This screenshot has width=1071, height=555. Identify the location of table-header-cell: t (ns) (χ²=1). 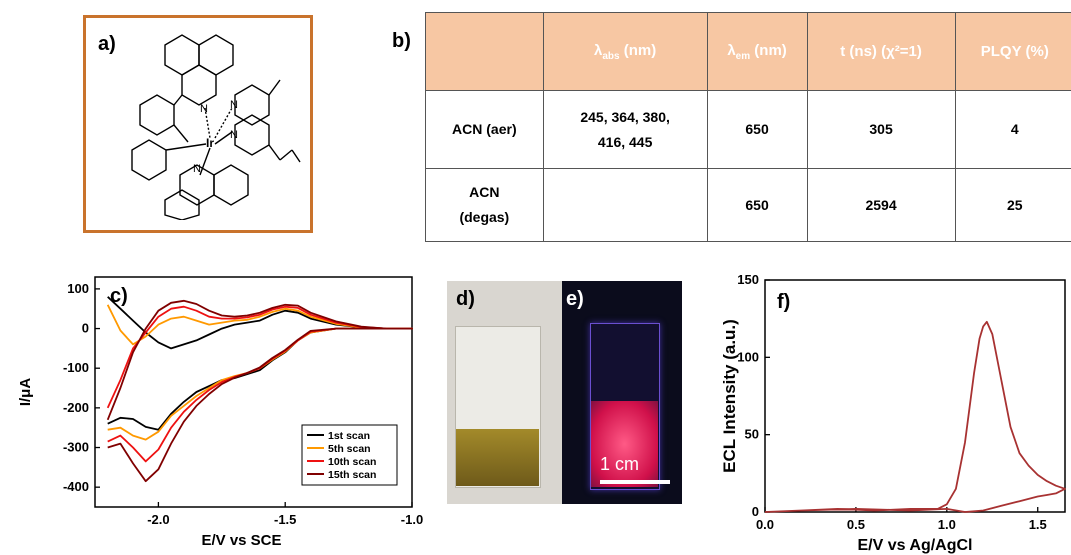
(881, 51).